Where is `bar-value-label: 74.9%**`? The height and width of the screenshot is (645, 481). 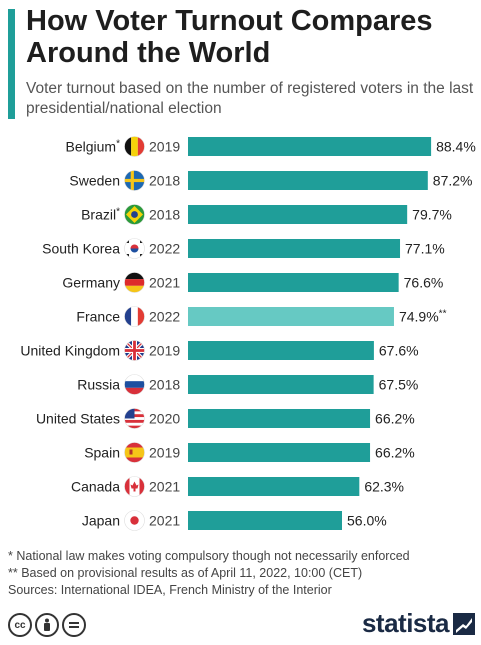 bar-value-label: 74.9%** is located at coordinates (423, 317).